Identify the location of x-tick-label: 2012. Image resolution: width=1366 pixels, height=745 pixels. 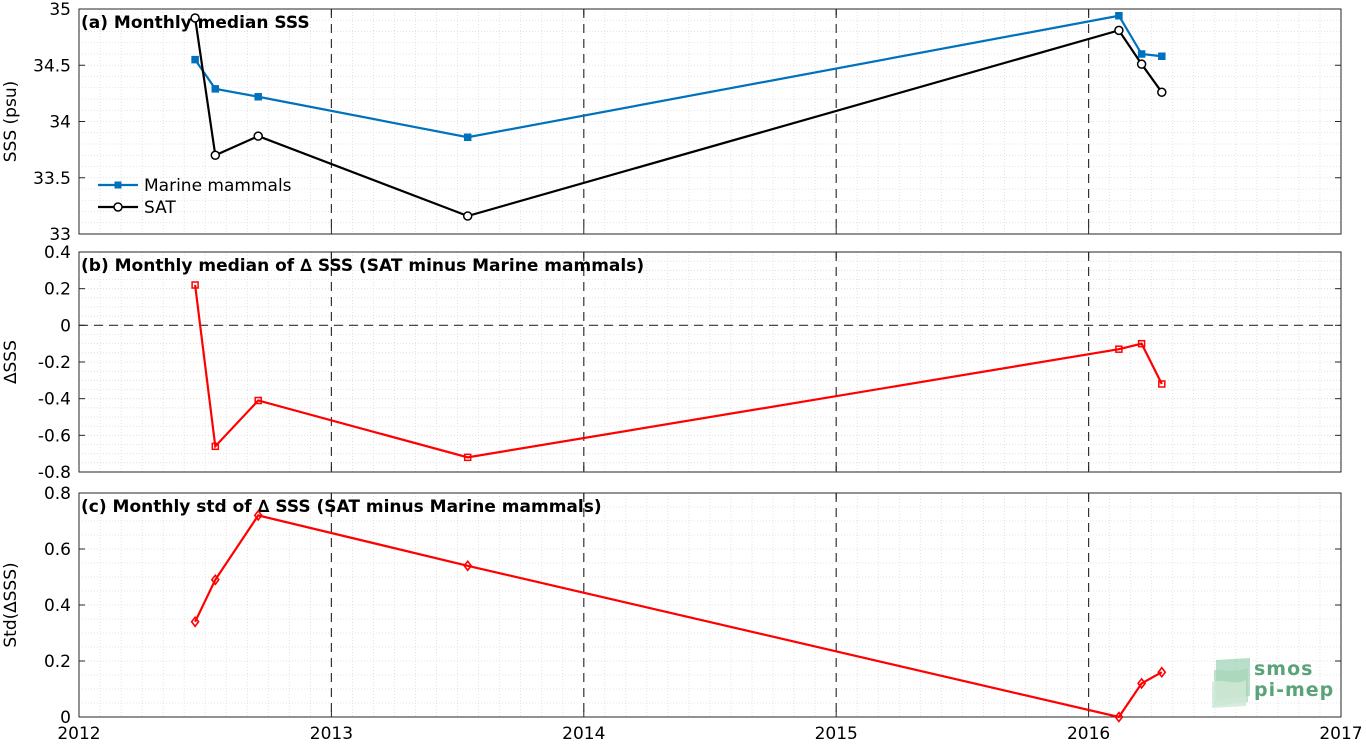
(78, 734).